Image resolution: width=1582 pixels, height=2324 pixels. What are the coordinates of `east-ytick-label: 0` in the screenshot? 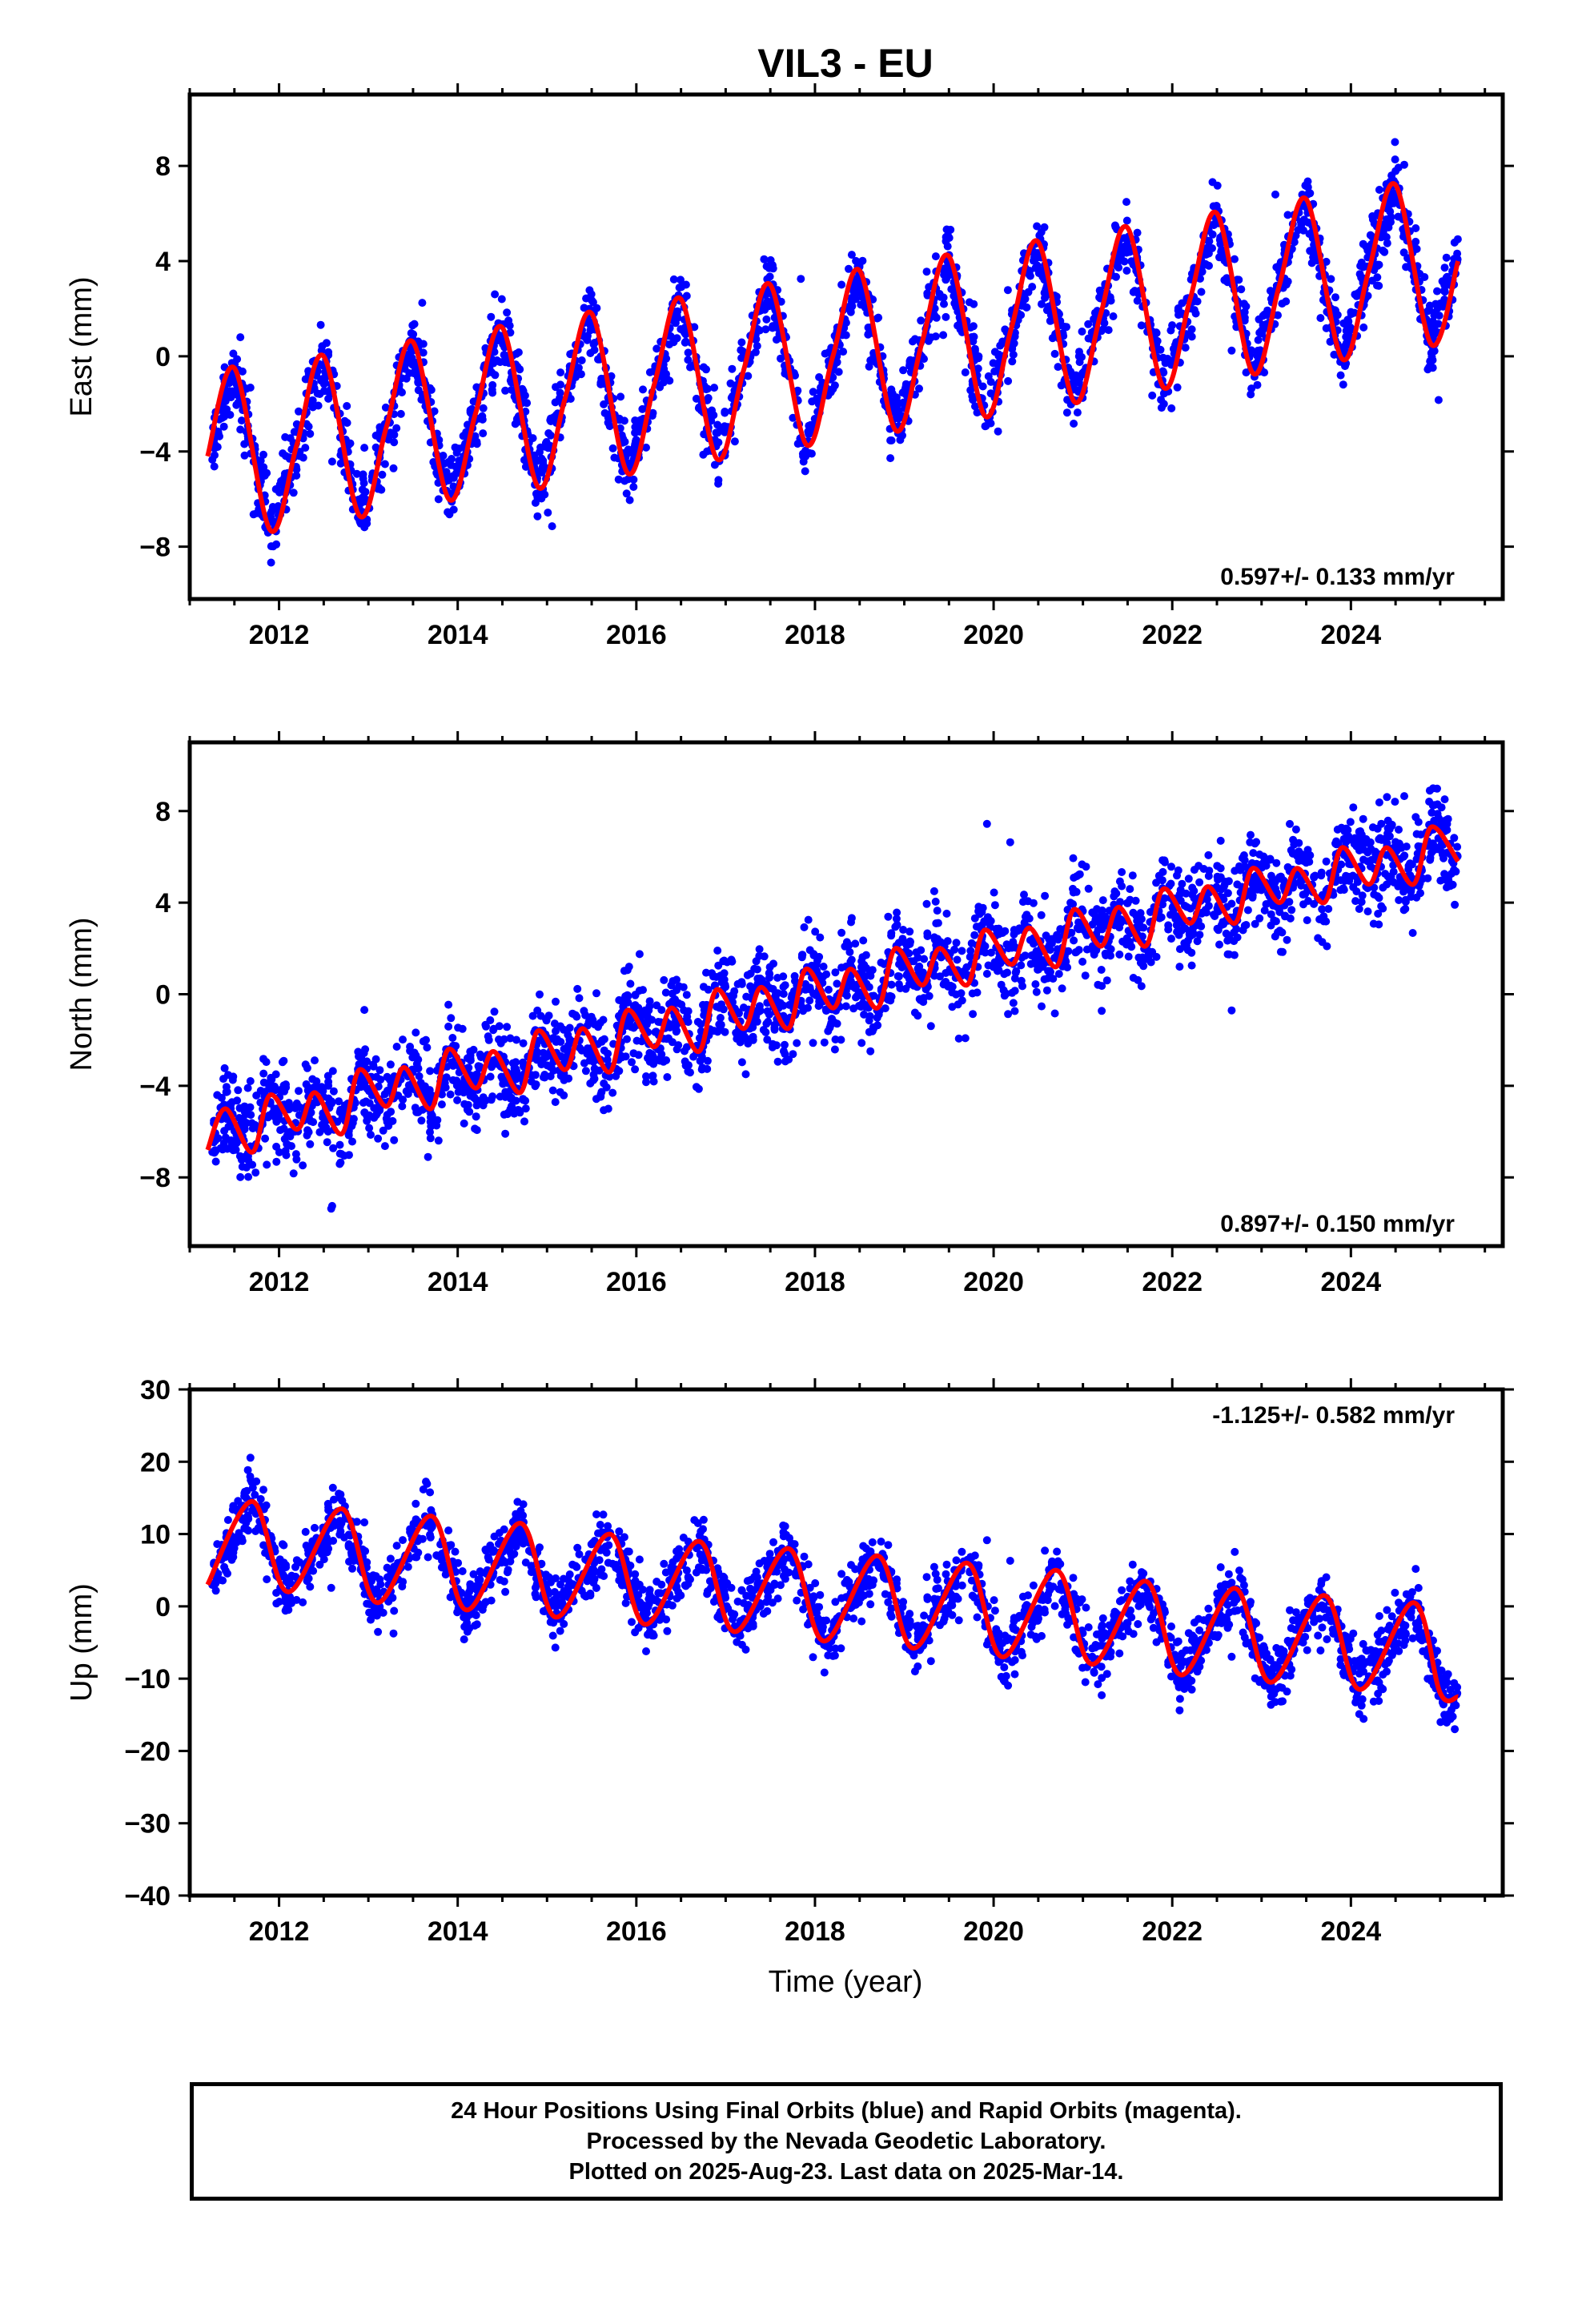 It's located at (163, 357).